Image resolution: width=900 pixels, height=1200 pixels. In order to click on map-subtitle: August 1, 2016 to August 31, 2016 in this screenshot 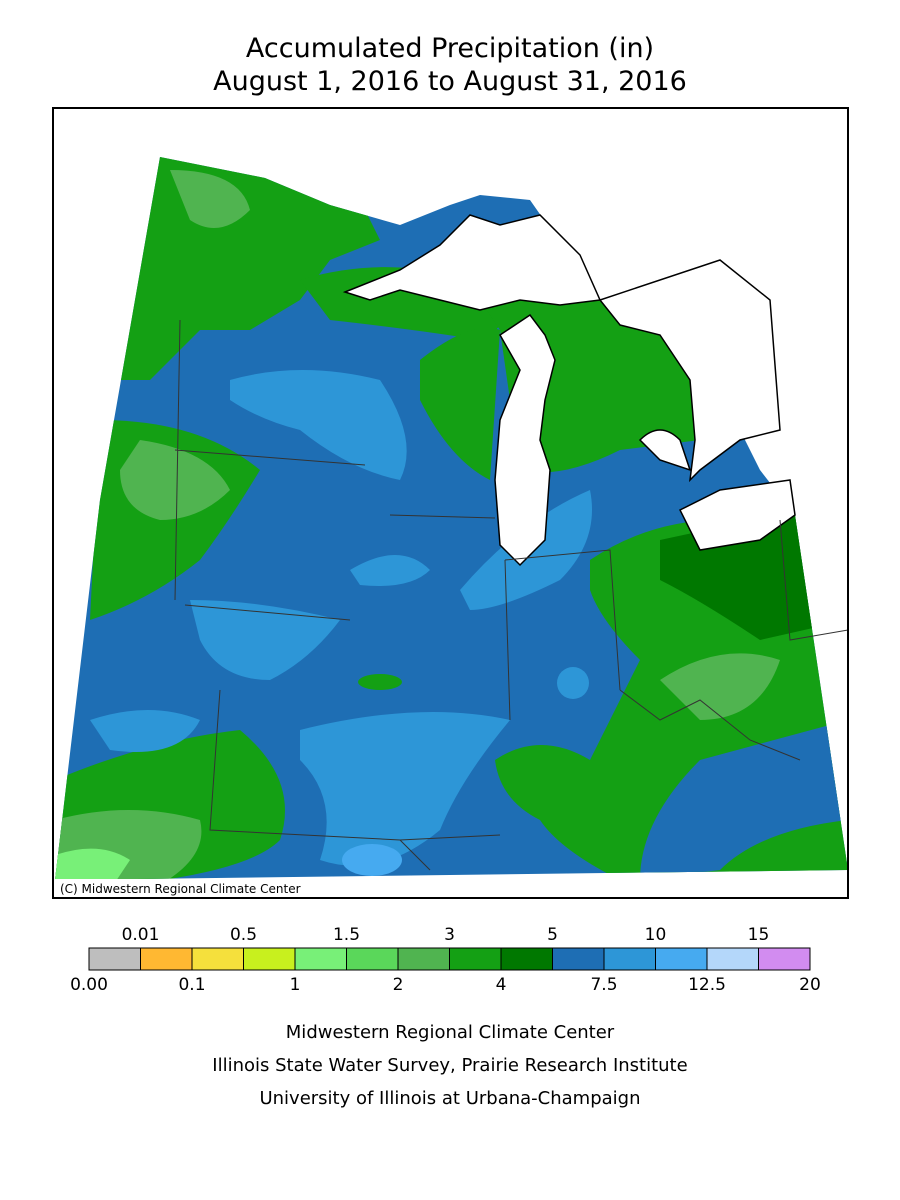, I will do `click(450, 81)`.